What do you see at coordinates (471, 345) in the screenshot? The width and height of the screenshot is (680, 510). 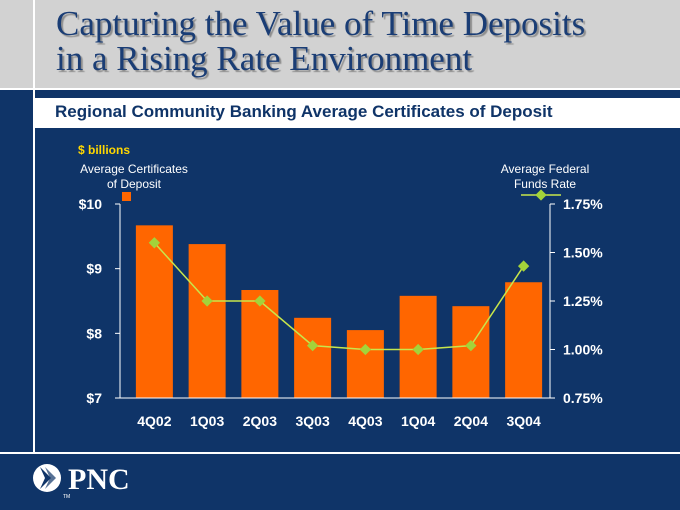 I see `rate-point-2q04` at bounding box center [471, 345].